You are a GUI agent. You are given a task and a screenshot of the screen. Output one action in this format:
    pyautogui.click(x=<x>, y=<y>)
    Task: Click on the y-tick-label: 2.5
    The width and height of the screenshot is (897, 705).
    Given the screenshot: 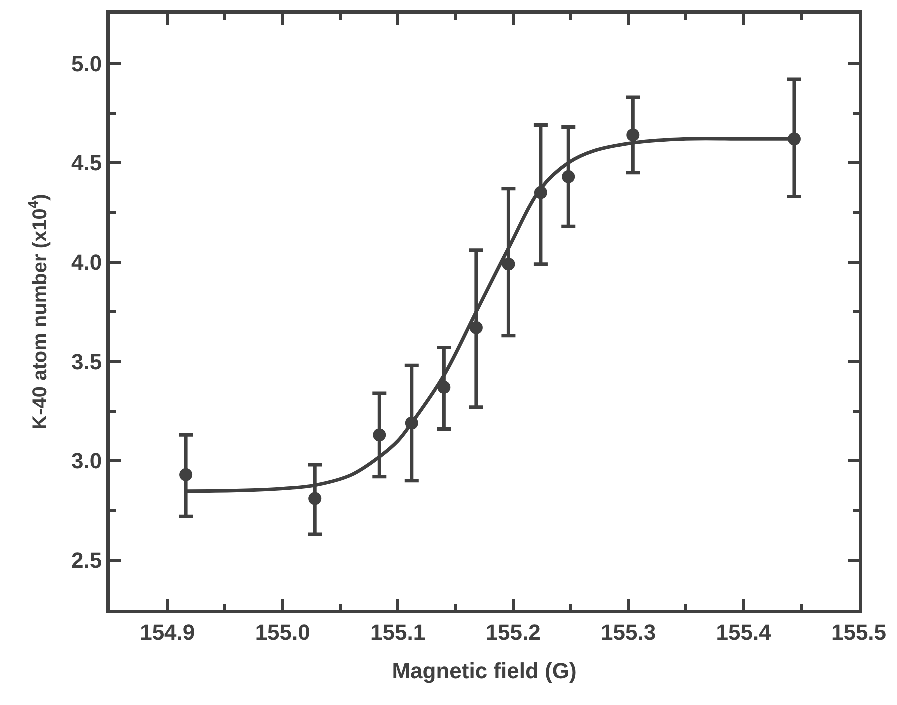 What is the action you would take?
    pyautogui.click(x=87, y=561)
    